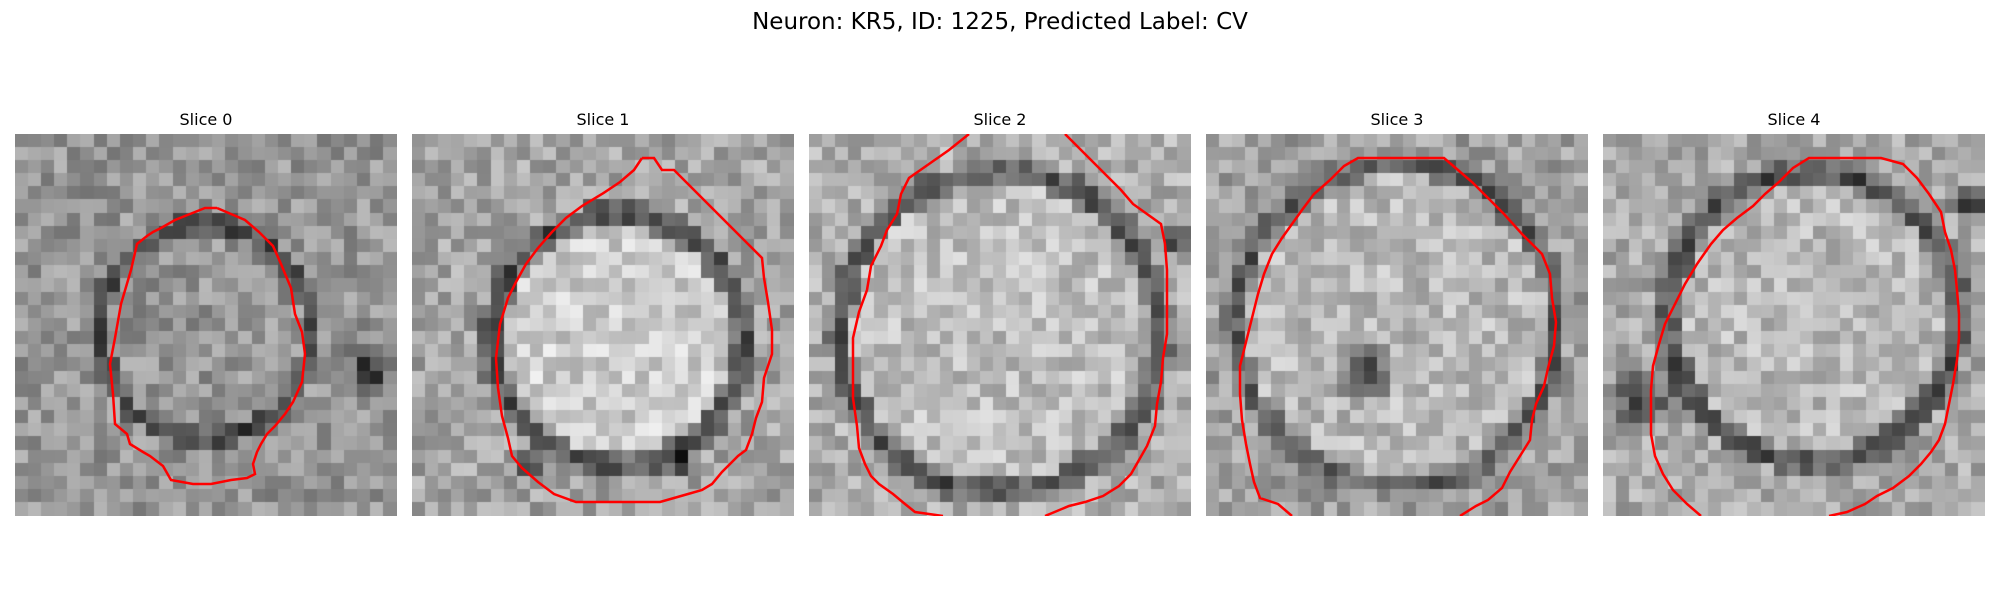 Image resolution: width=2000 pixels, height=600 pixels. What do you see at coordinates (1106, 325) in the screenshot?
I see `red-contour-2b` at bounding box center [1106, 325].